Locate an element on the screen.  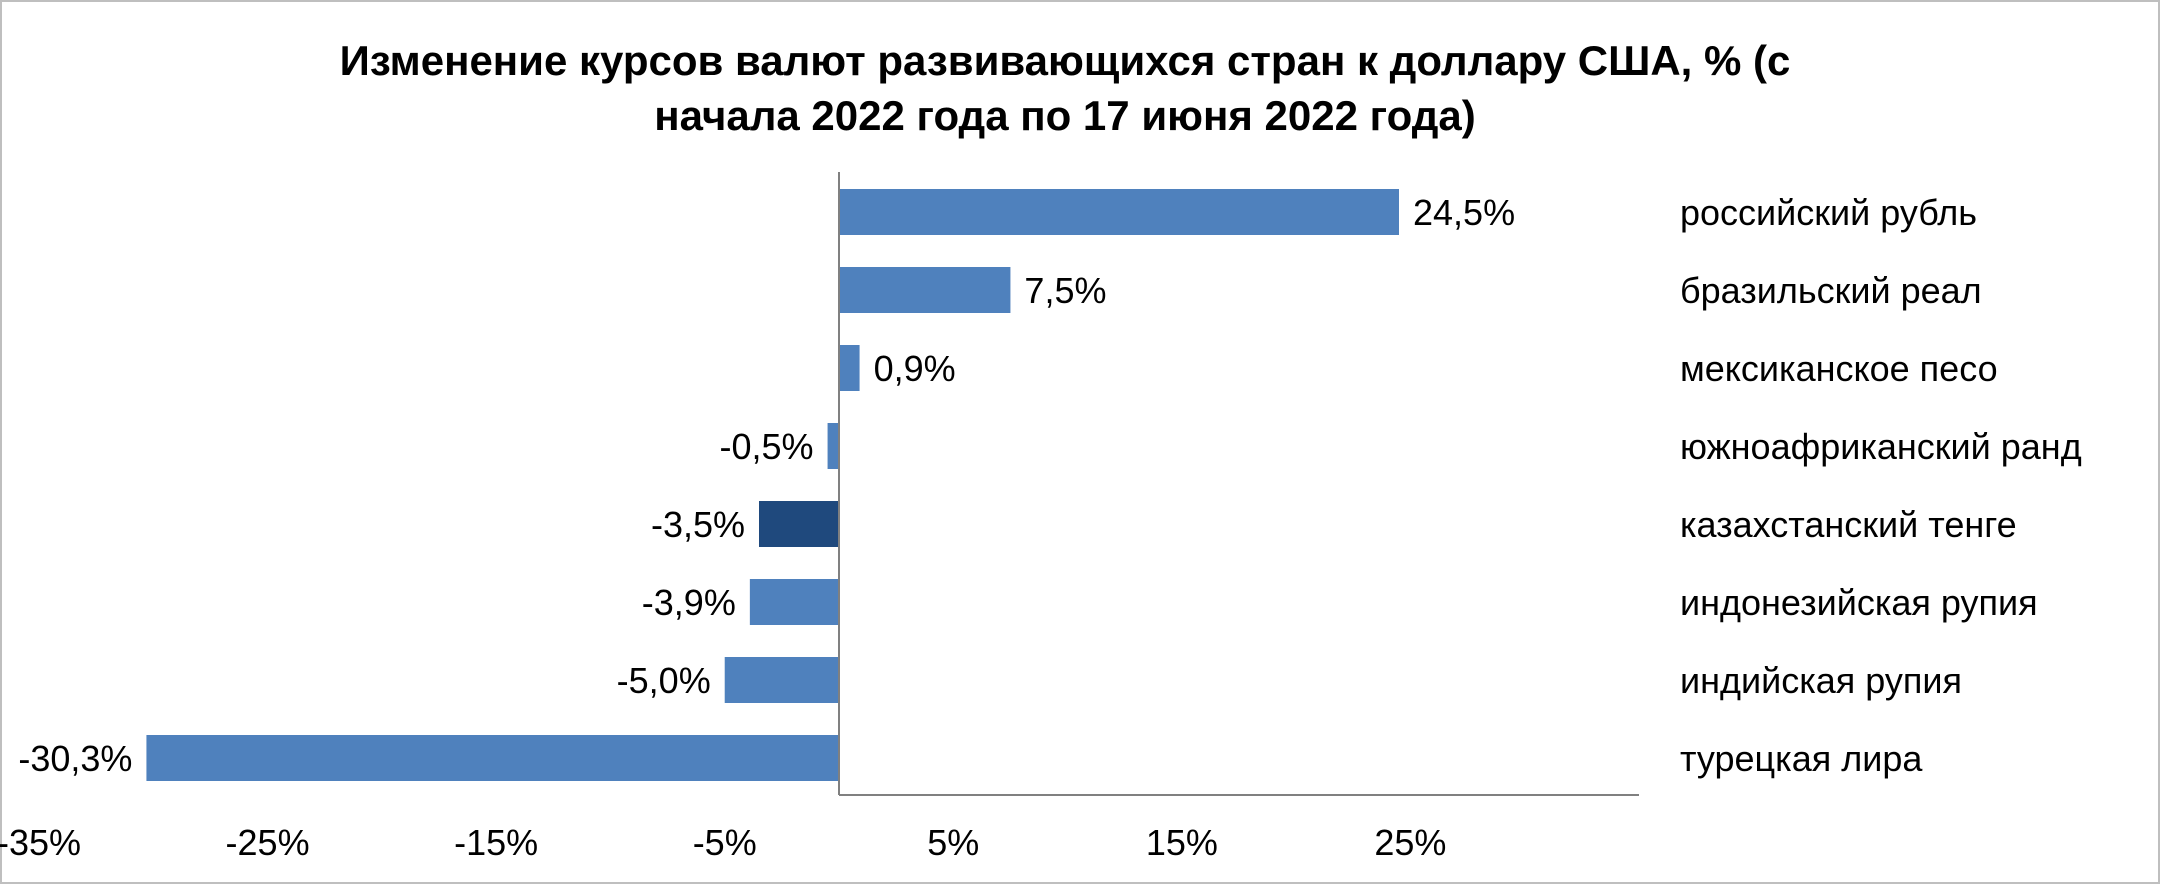
tick-labels-group: -35% -25% -15% -5% 5% 15% 25% is located at coordinates (723, 842).